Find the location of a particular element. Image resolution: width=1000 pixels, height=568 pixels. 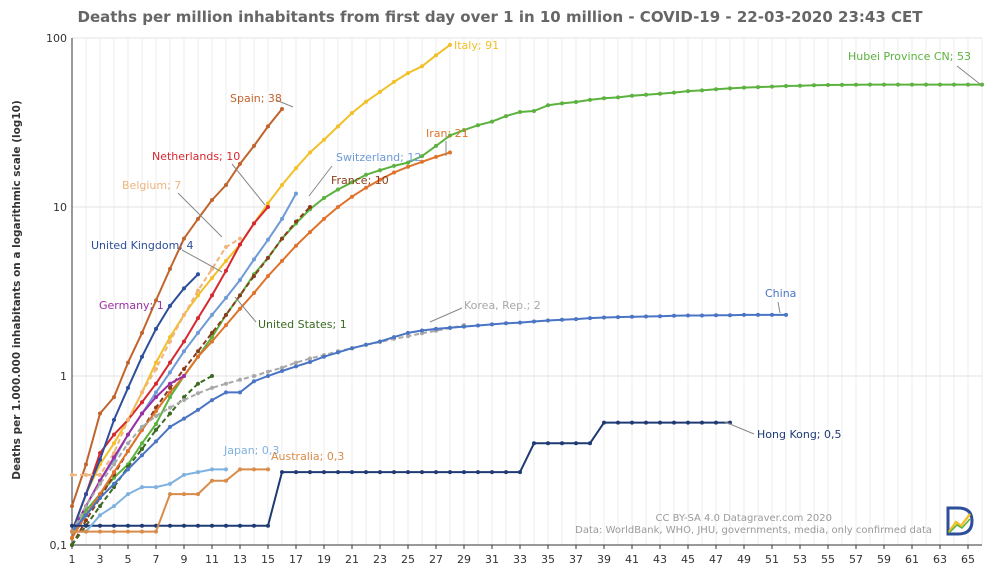

y-tick-label: 10 is located at coordinates (60, 207).